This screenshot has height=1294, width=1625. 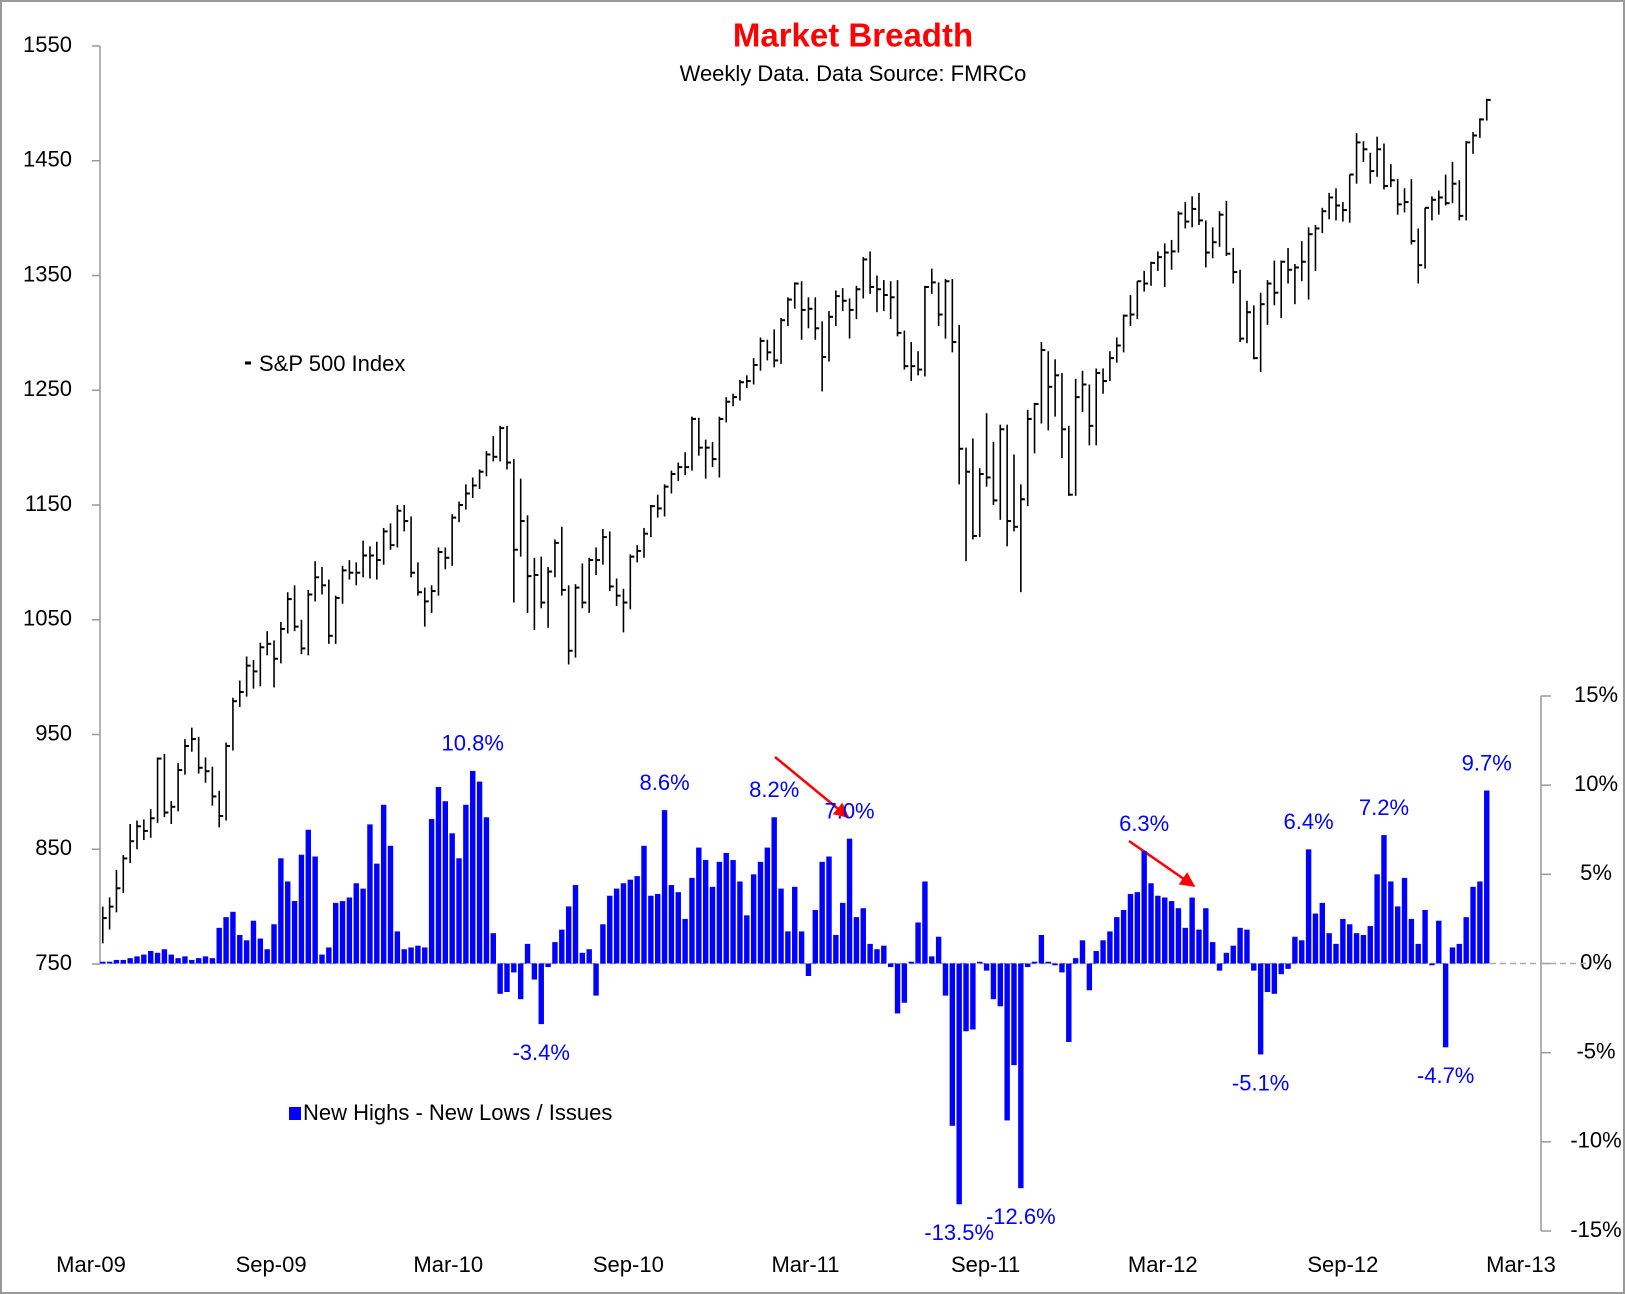 What do you see at coordinates (1384, 807) in the screenshot?
I see `value-label: 7.2%` at bounding box center [1384, 807].